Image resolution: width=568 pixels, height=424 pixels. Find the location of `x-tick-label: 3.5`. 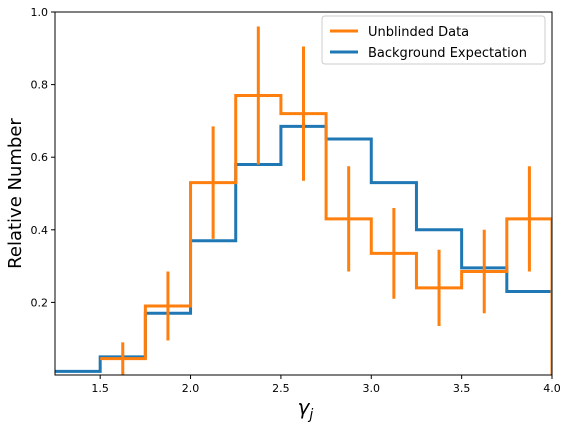

x-tick-label: 3.5 is located at coordinates (462, 388).